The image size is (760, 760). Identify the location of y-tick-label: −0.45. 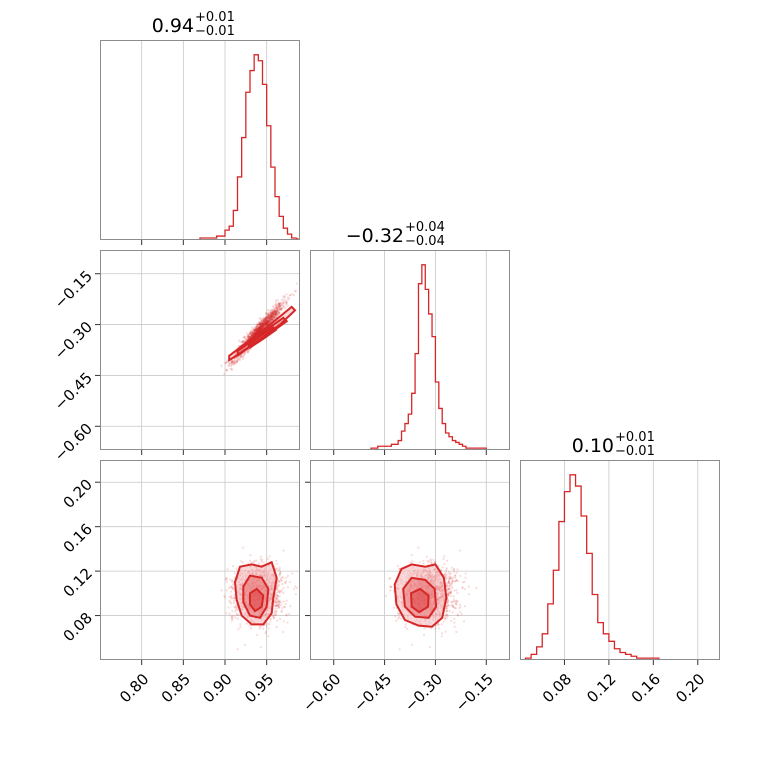
(73, 391).